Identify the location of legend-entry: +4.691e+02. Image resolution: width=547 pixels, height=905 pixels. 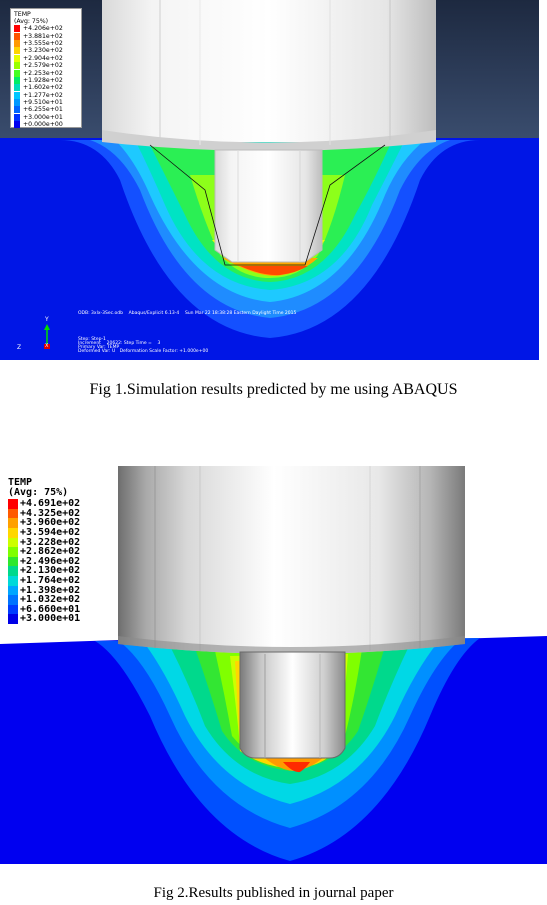
(63, 504).